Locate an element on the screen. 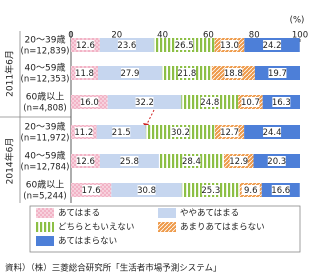 The width and height of the screenshot is (320, 279). x-tick-label: 40 is located at coordinates (162, 36).